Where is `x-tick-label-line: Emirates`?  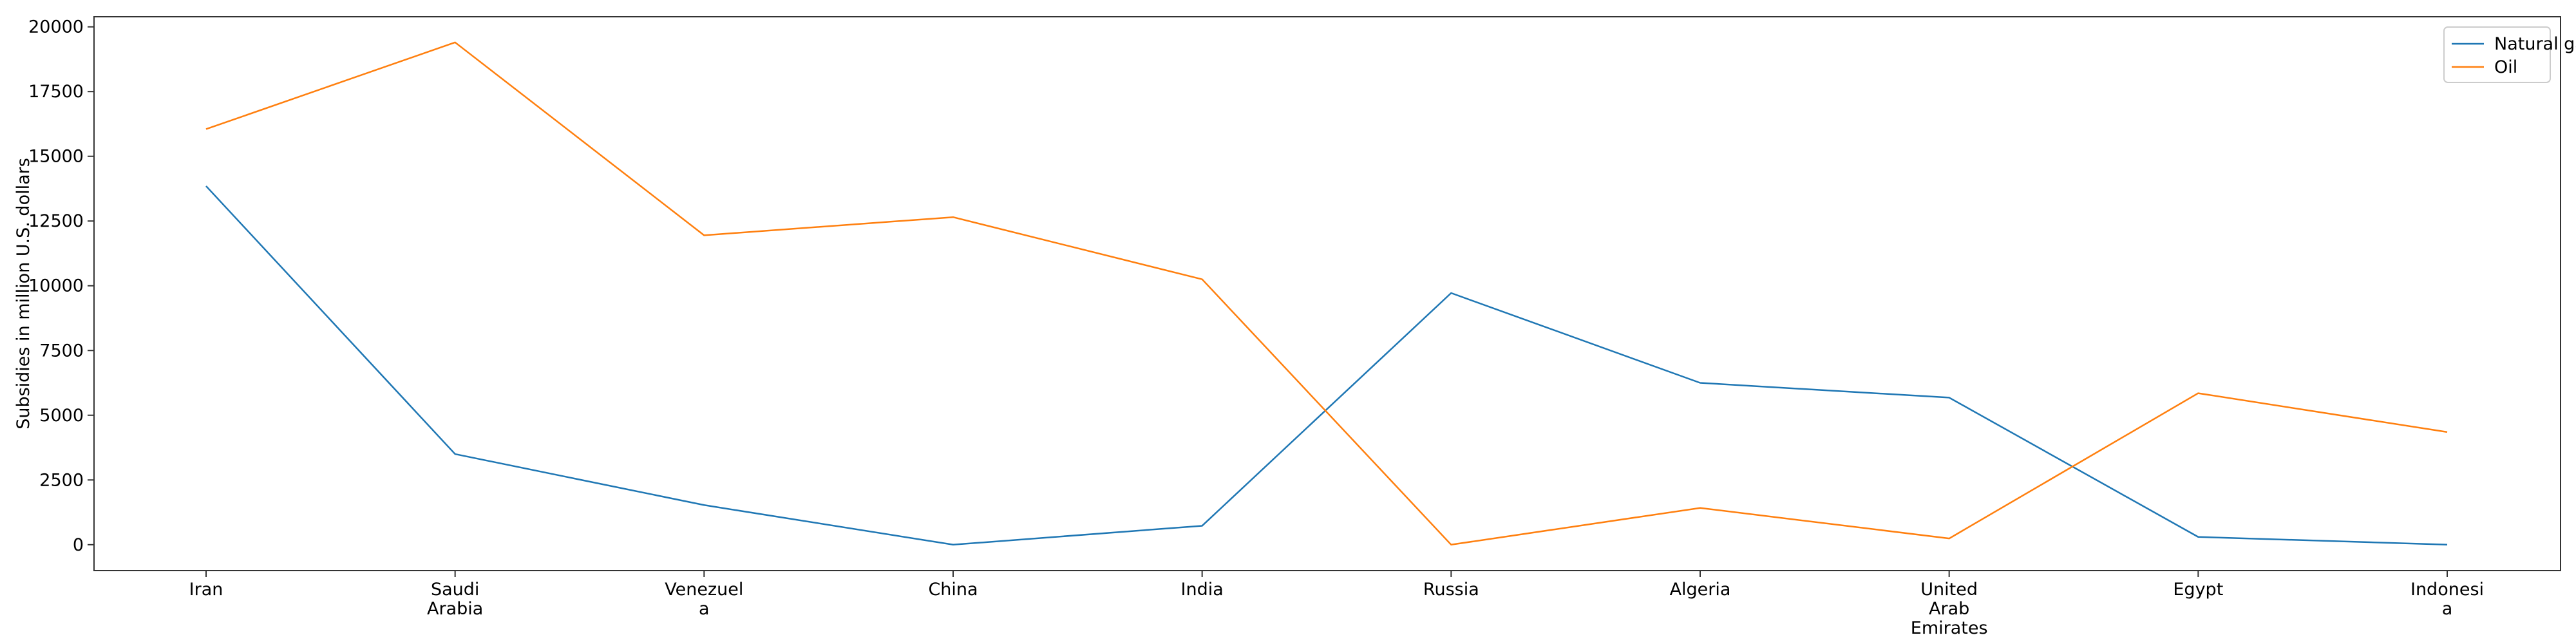 x-tick-label-line: Emirates is located at coordinates (1950, 628).